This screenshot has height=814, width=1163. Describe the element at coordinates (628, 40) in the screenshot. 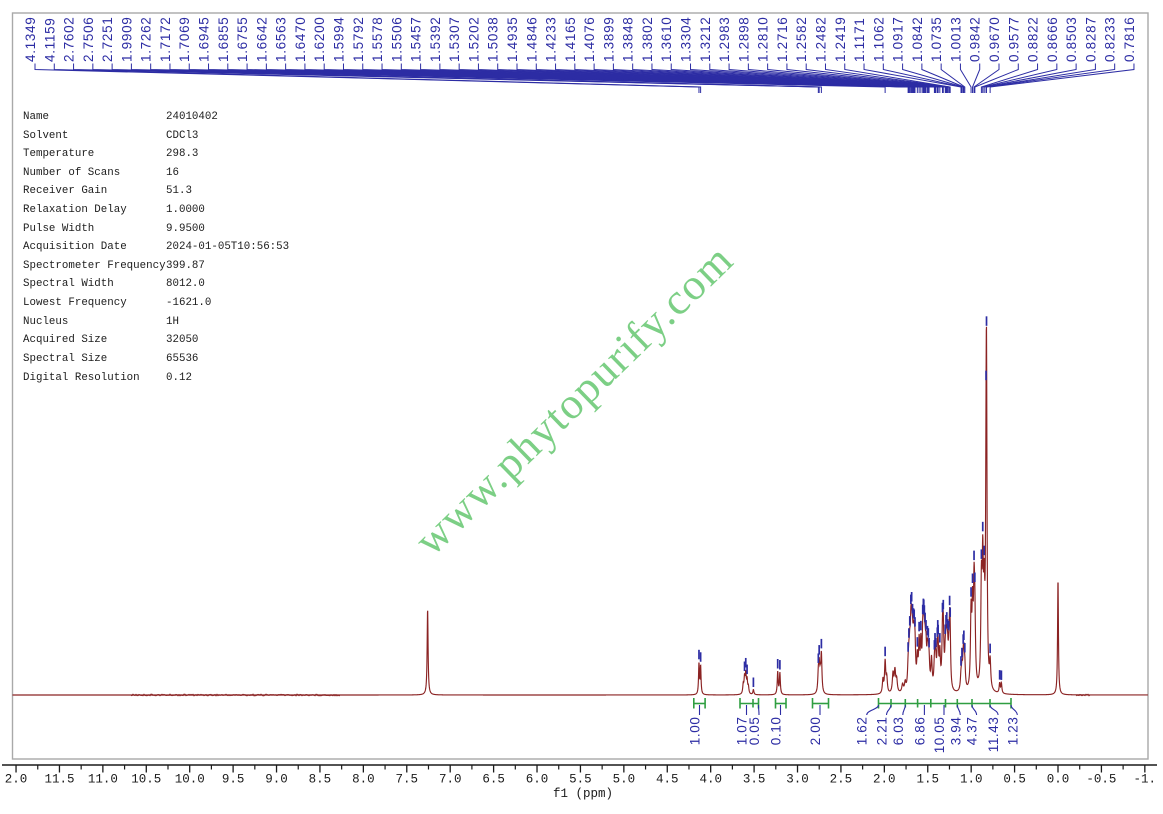

I see `peak-label: 1.3848` at that location.